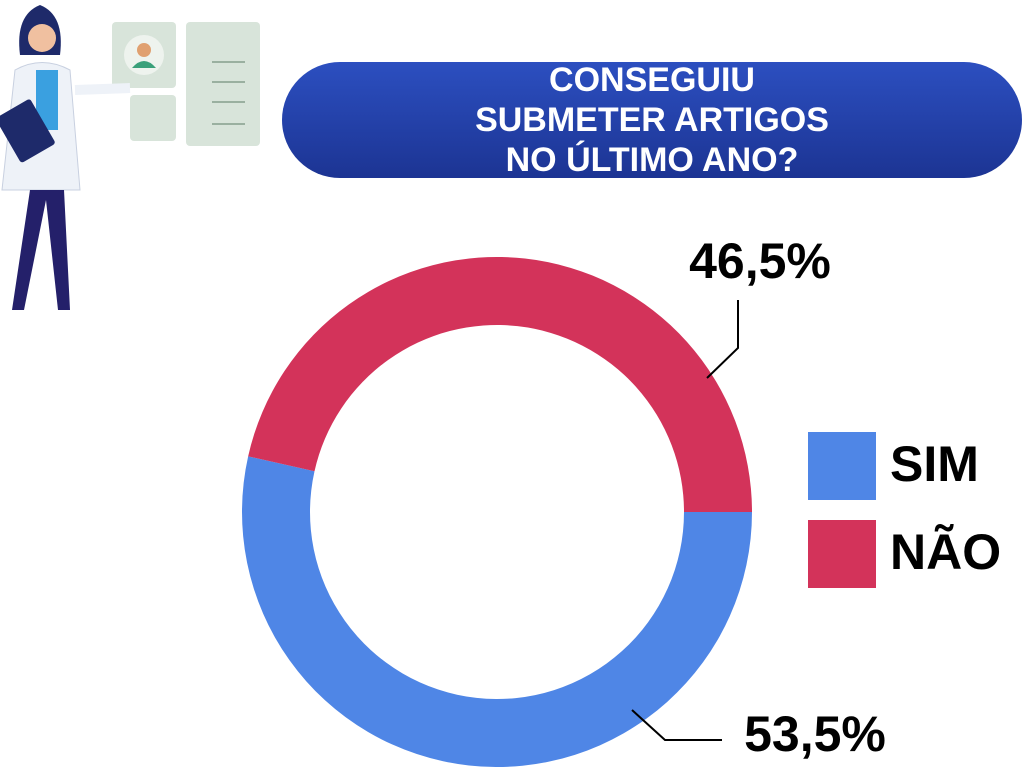  What do you see at coordinates (815, 734) in the screenshot?
I see `value-label: 53,5%` at bounding box center [815, 734].